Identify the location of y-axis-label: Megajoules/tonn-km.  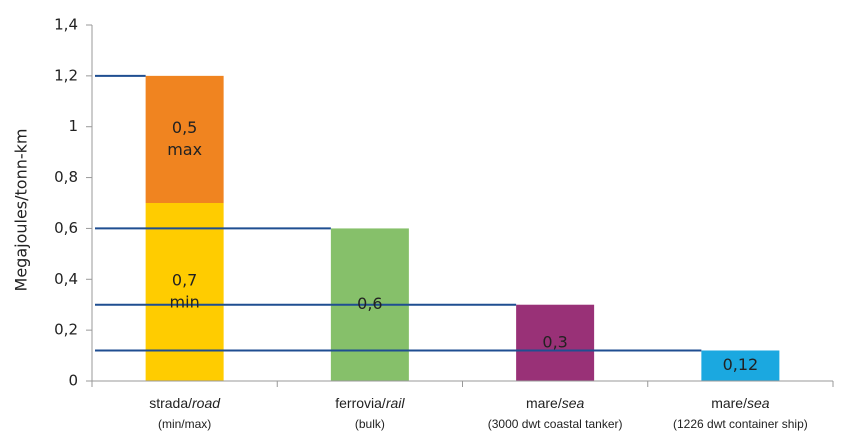
(21, 210).